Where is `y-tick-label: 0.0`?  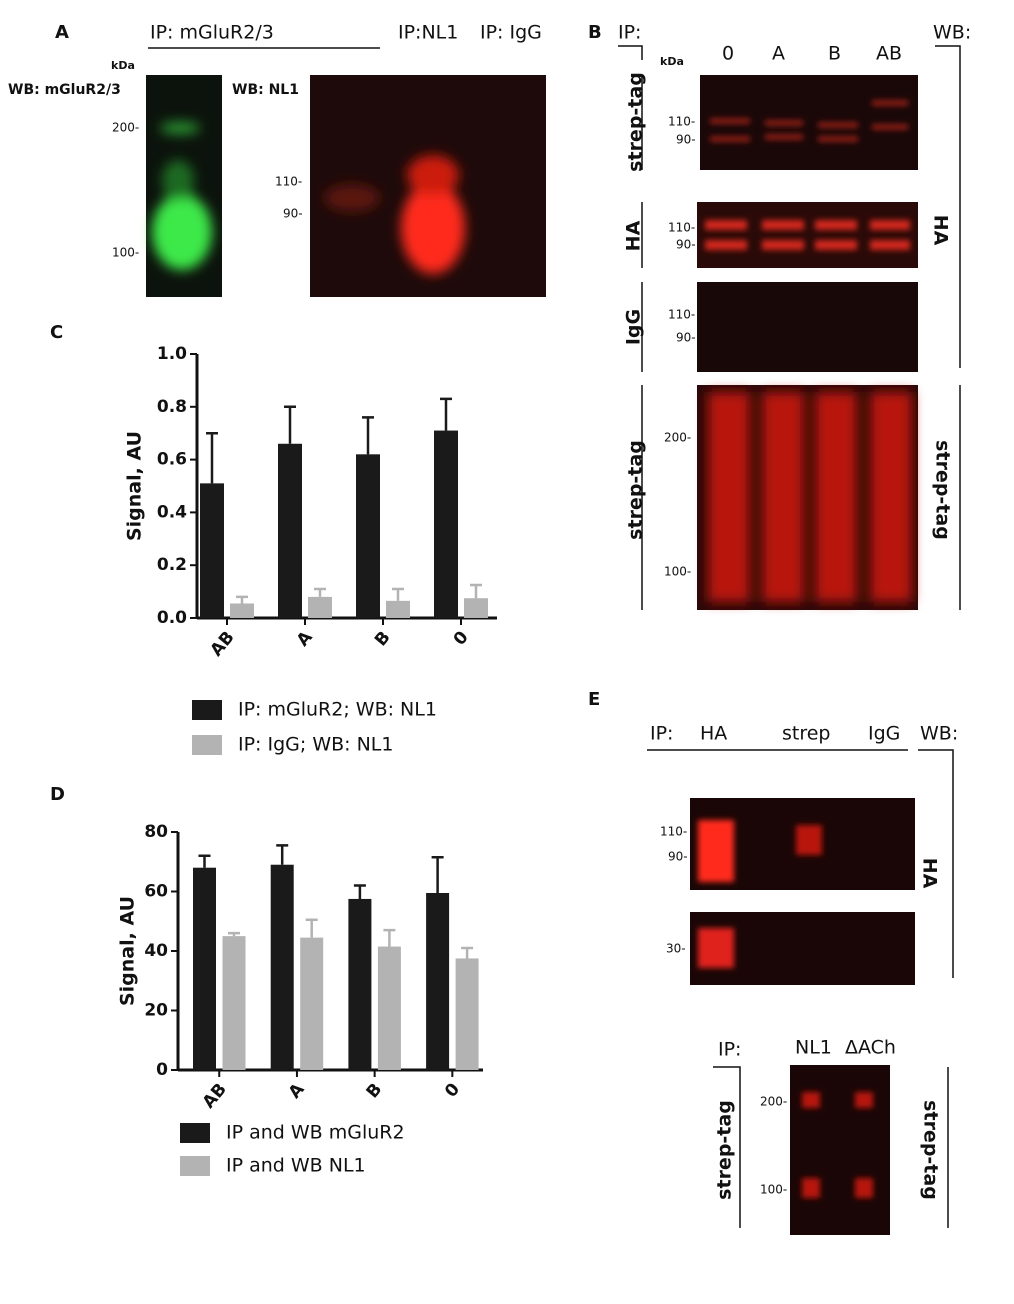 y-tick-label: 0.0 is located at coordinates (172, 618).